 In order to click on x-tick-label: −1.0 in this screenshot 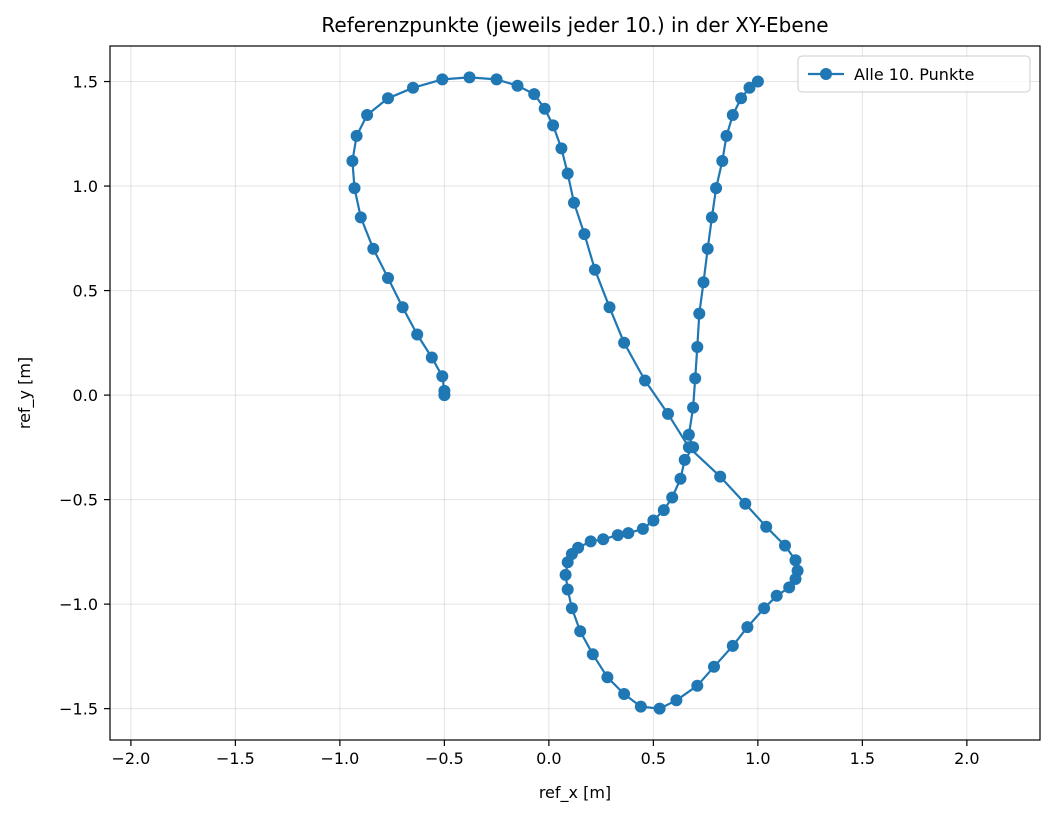, I will do `click(339, 758)`.